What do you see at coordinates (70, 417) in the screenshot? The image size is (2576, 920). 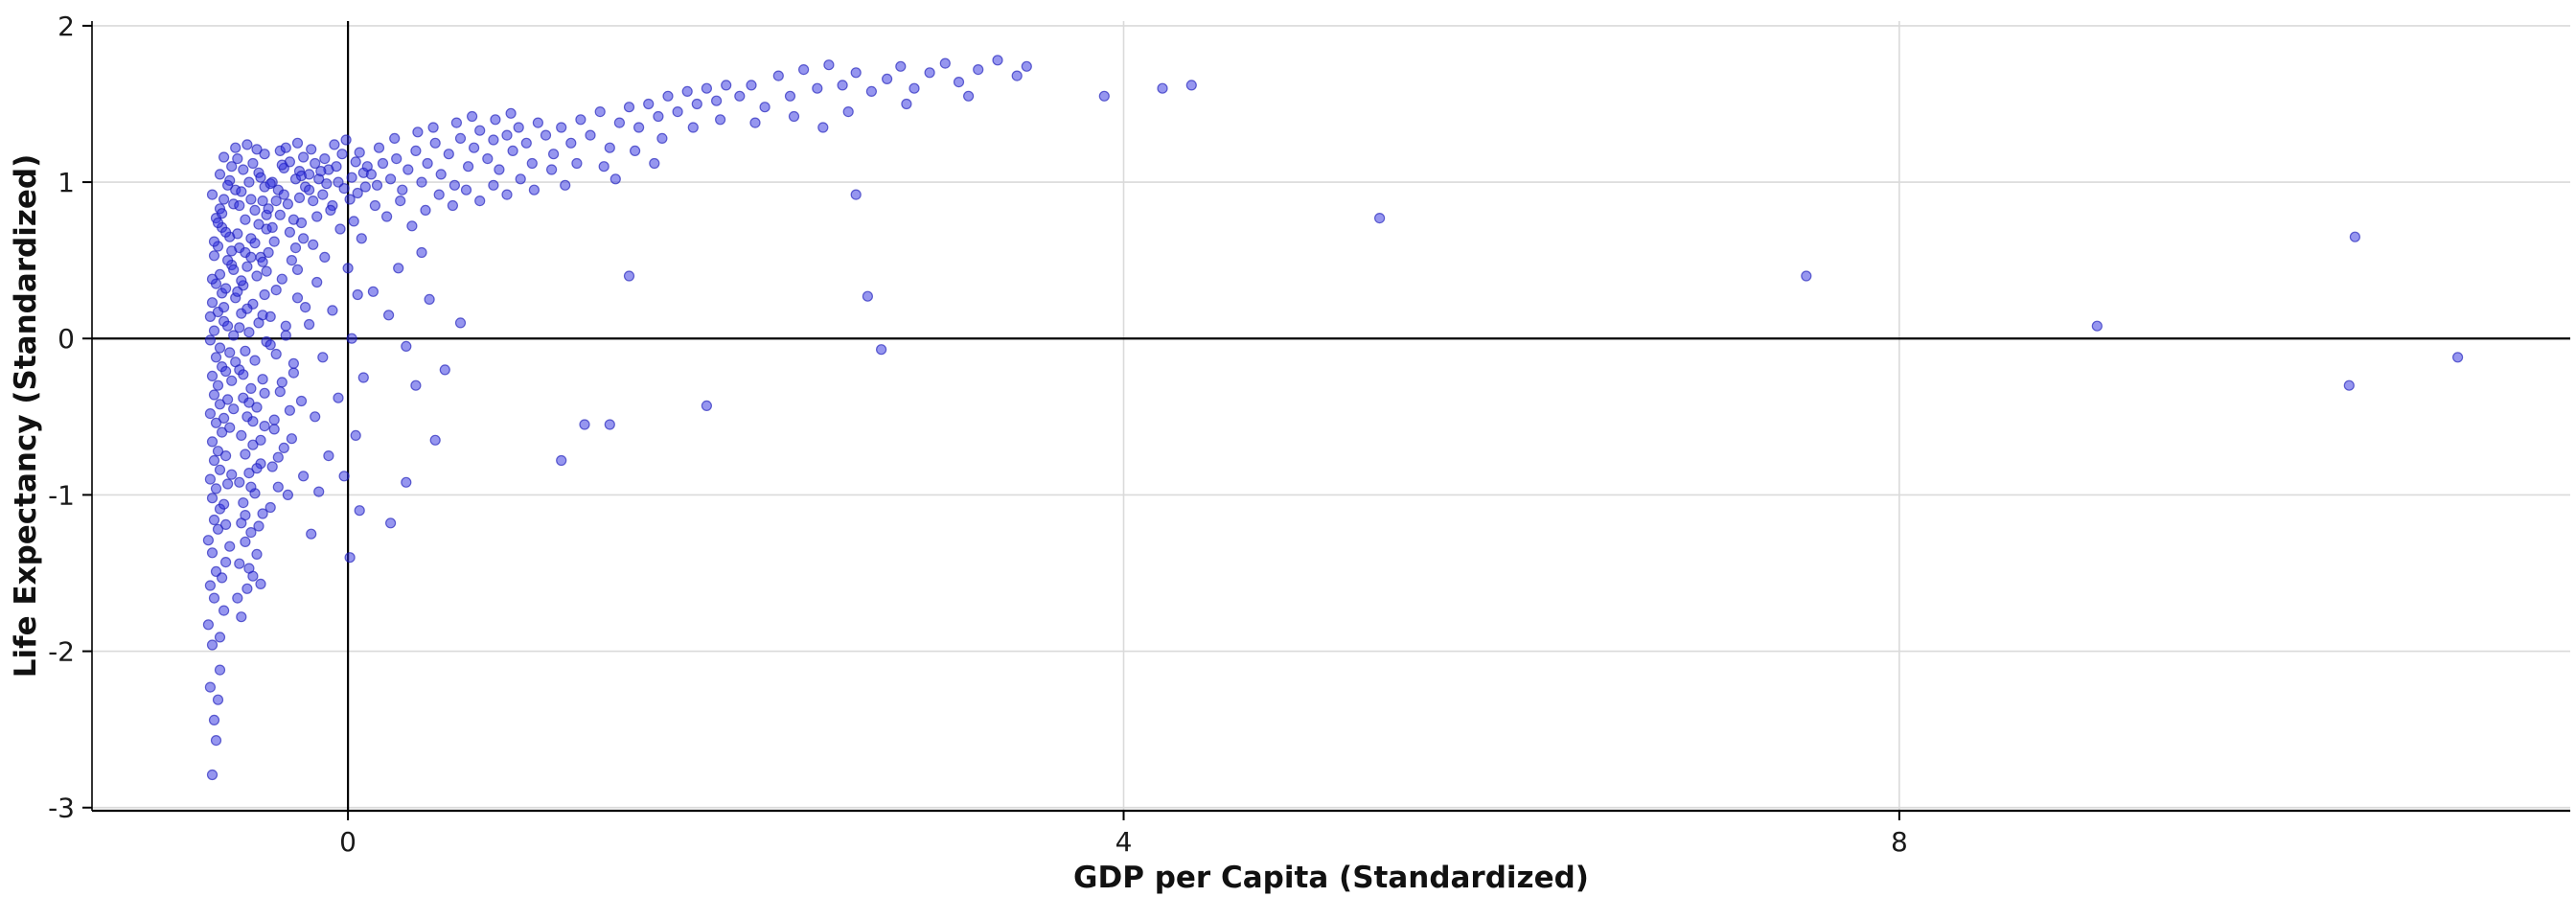 I see `y-axis-ticks: -3 -2 -1 0 1 2` at bounding box center [70, 417].